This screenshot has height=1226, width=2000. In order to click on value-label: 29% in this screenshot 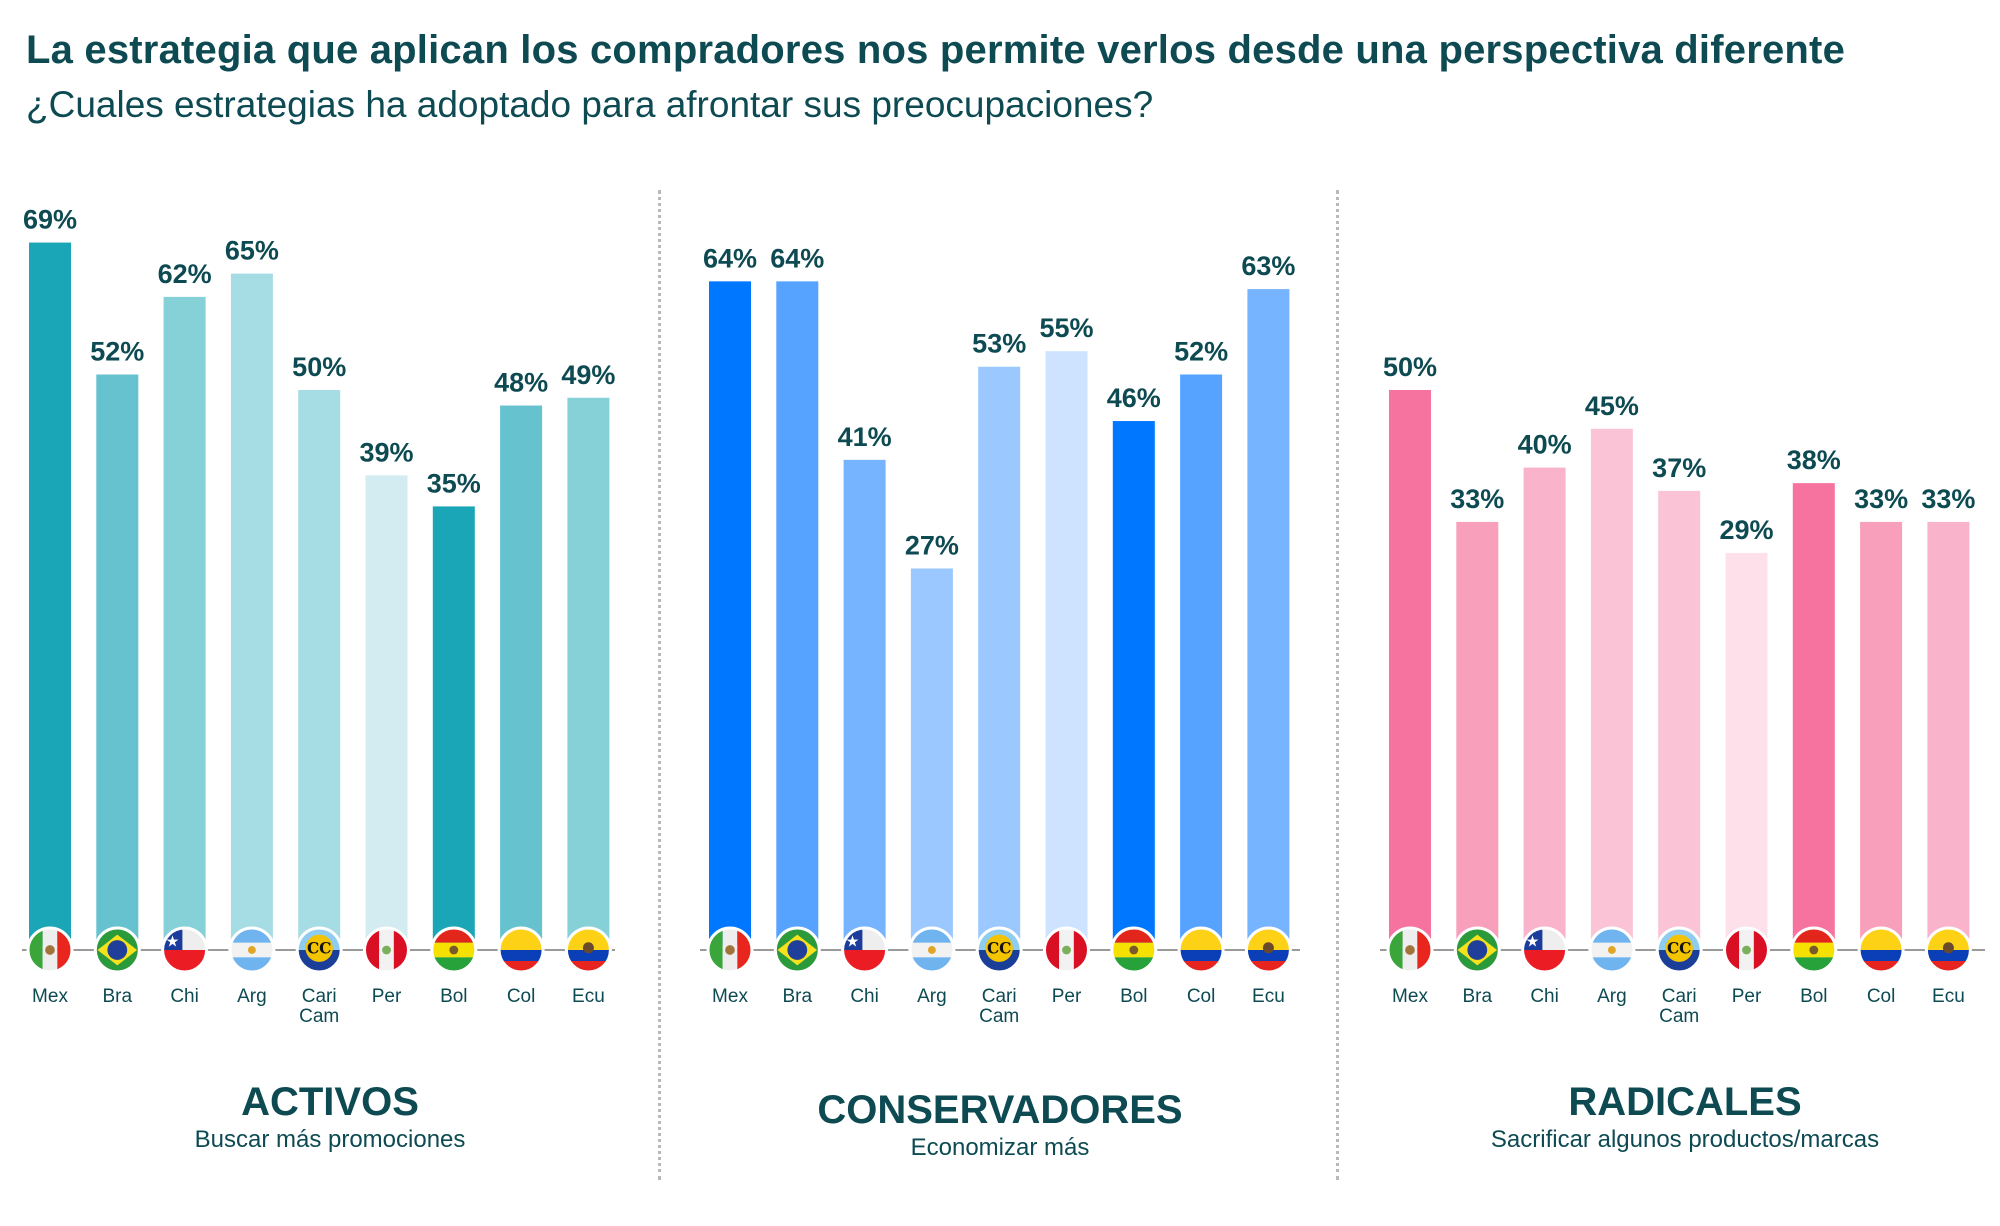, I will do `click(1746, 530)`.